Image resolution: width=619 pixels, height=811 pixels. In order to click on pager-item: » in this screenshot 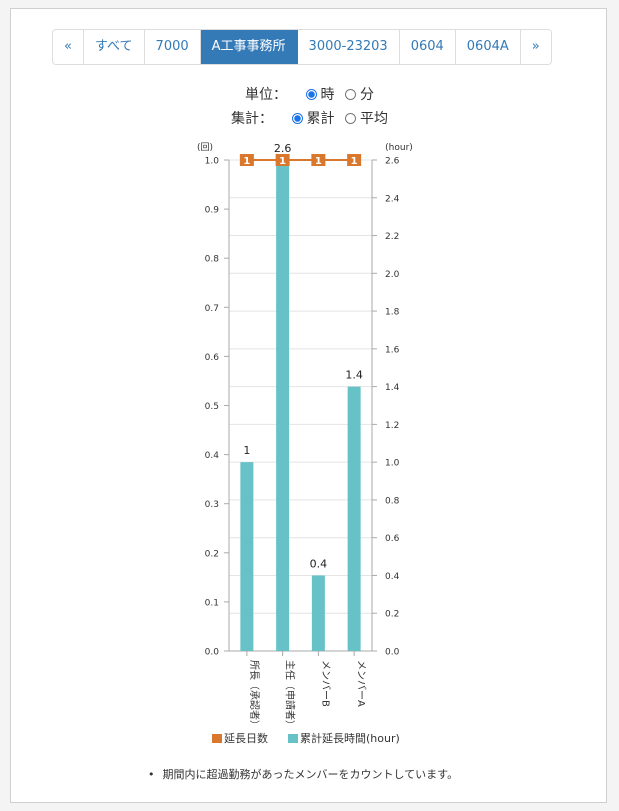, I will do `click(535, 47)`.